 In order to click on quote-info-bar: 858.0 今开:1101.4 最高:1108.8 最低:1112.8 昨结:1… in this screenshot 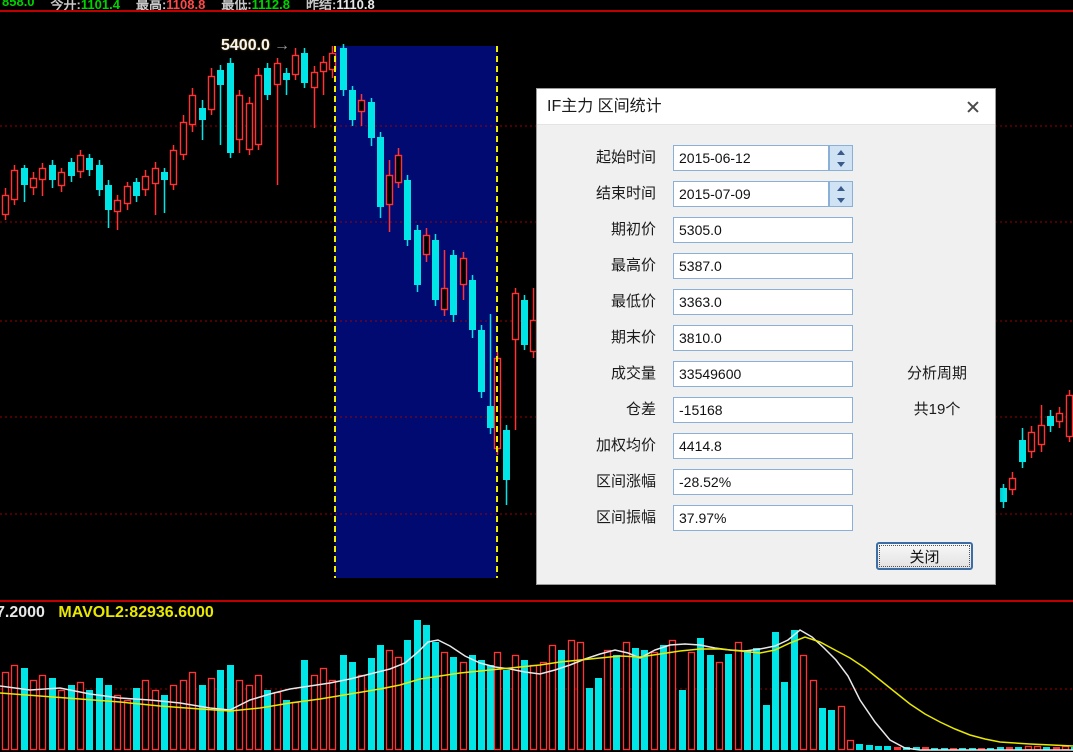, I will do `click(536, 5)`.